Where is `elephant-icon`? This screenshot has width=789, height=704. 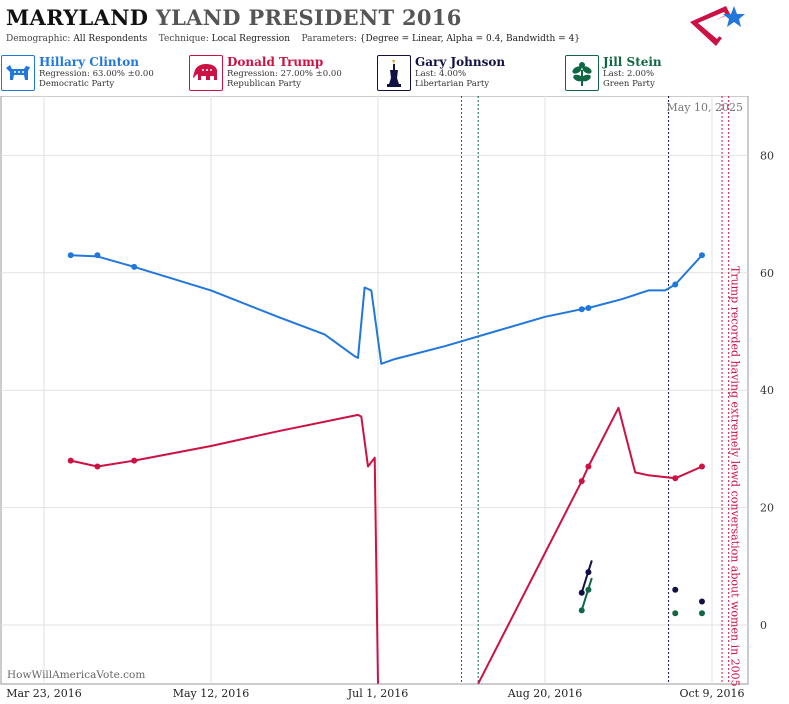
elephant-icon is located at coordinates (206, 73).